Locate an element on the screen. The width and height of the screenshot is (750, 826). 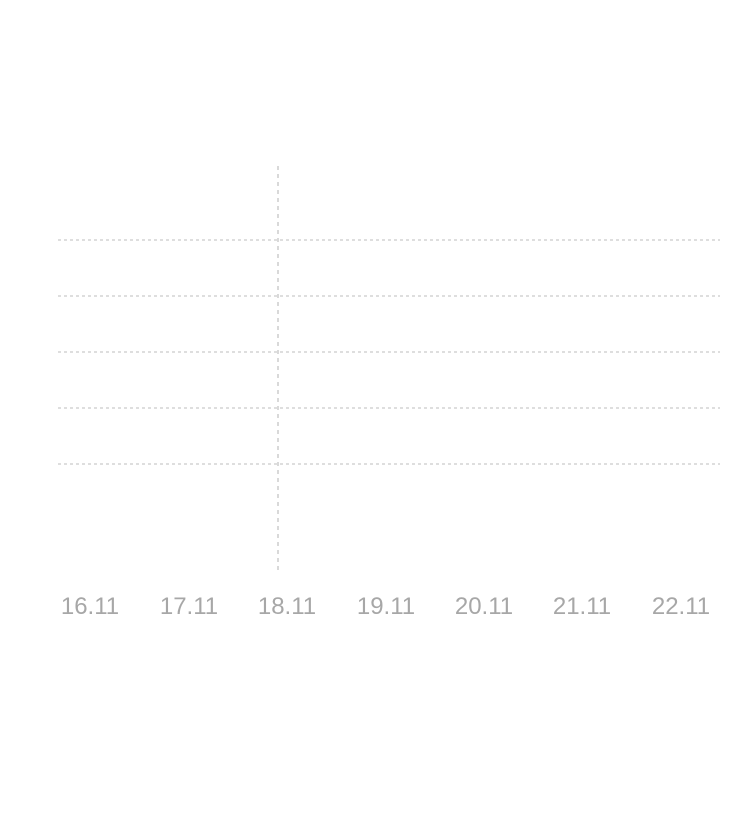
x-tick-label: 21.11 is located at coordinates (582, 606).